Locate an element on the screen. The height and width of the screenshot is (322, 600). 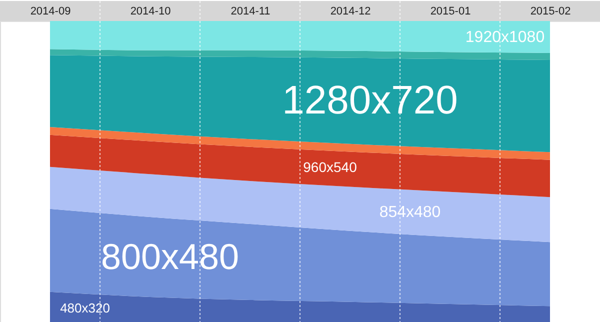
x-tick-label: 2015-01 is located at coordinates (450, 12).